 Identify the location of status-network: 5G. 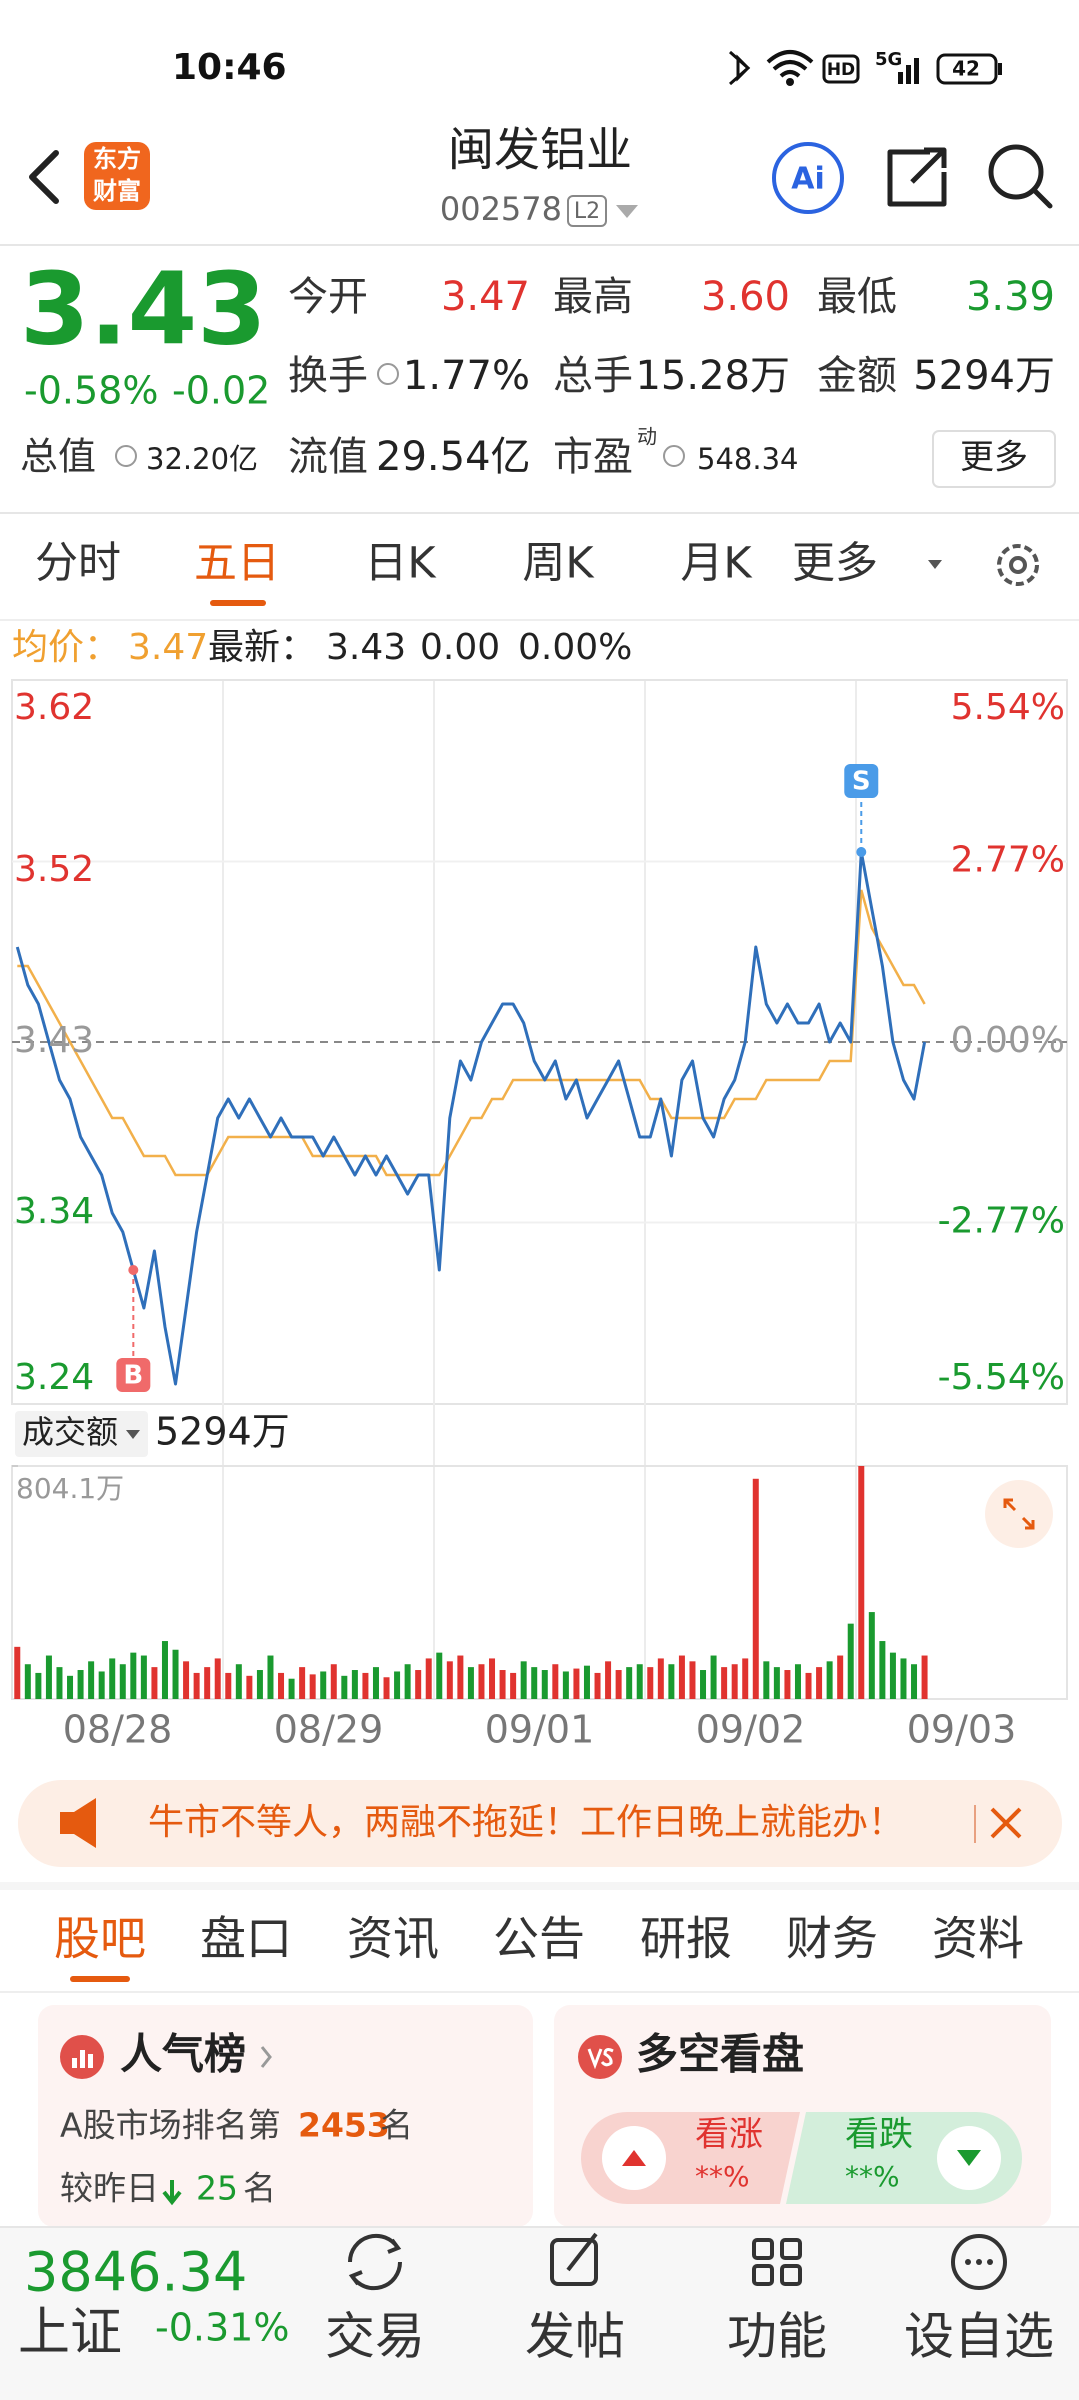
(888, 59).